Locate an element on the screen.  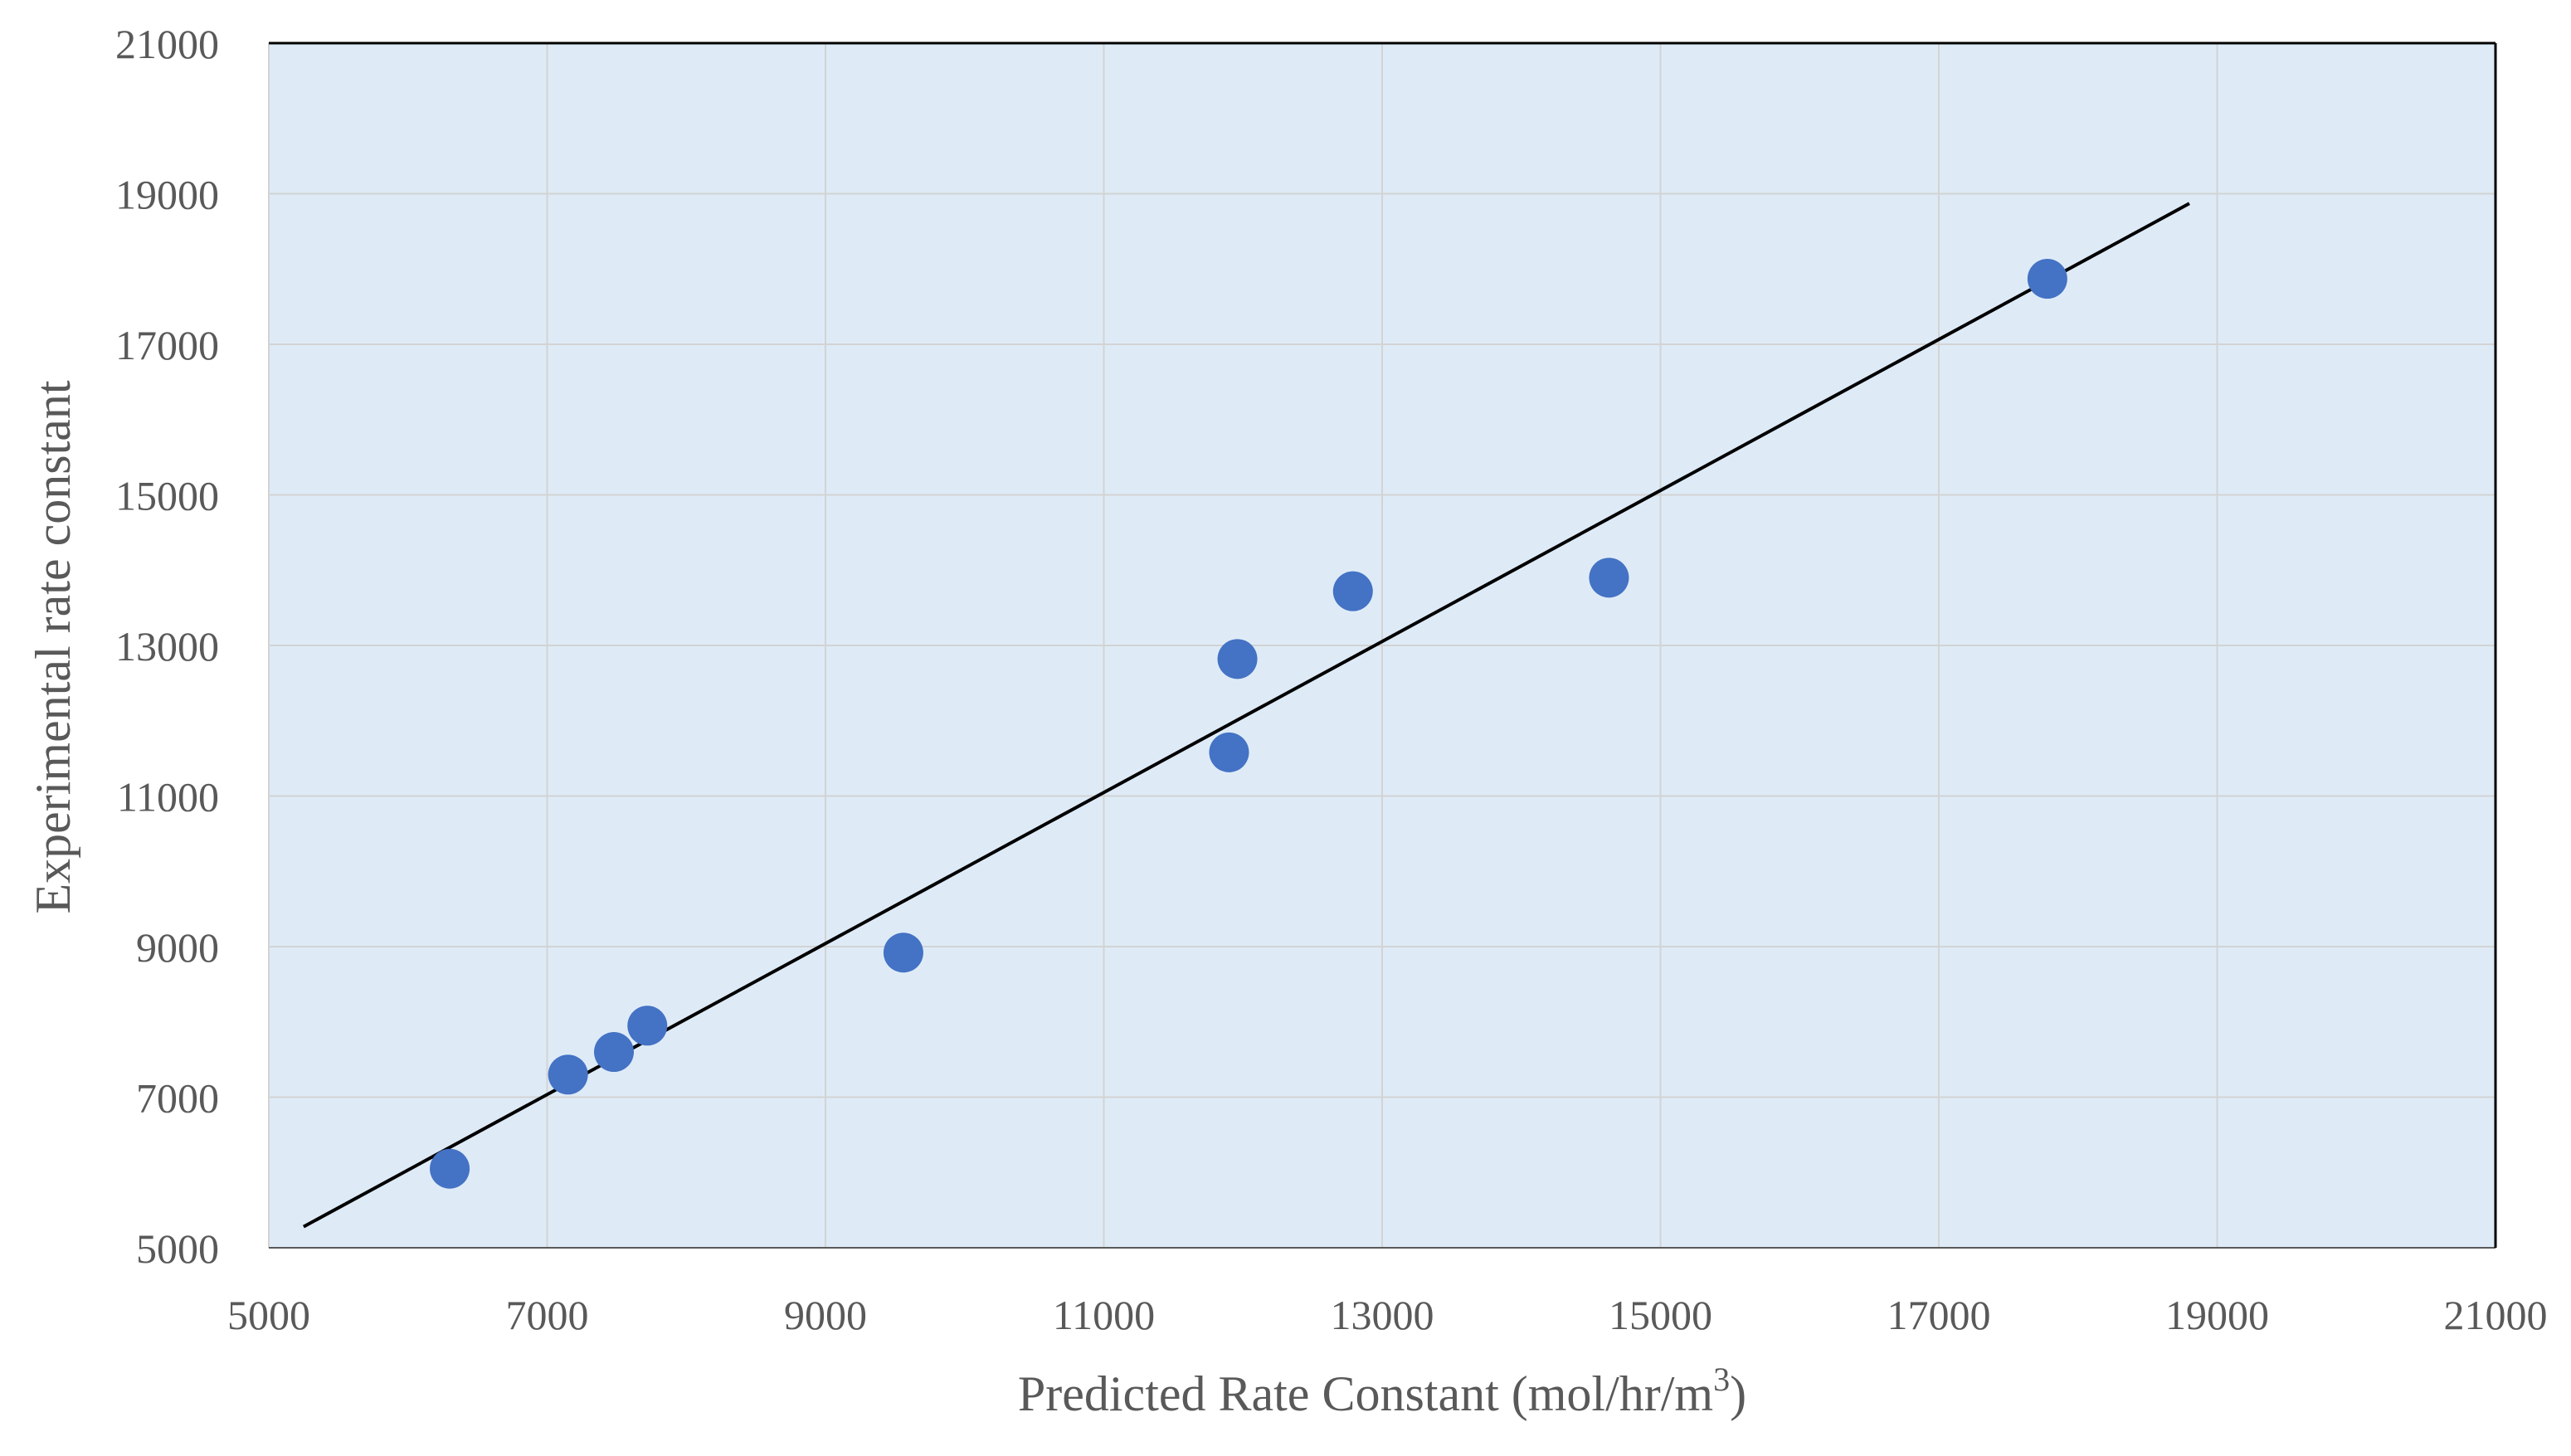
y-axis-label: Experimental rate constant is located at coordinates (53, 646).